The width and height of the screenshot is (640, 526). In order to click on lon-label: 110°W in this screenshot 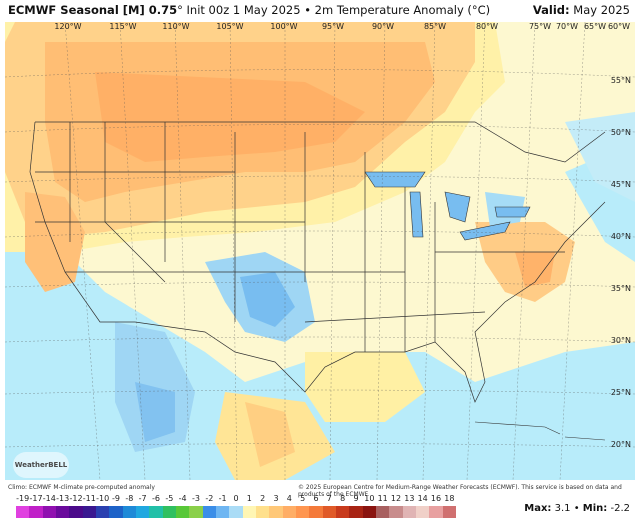, I will do `click(176, 26)`.